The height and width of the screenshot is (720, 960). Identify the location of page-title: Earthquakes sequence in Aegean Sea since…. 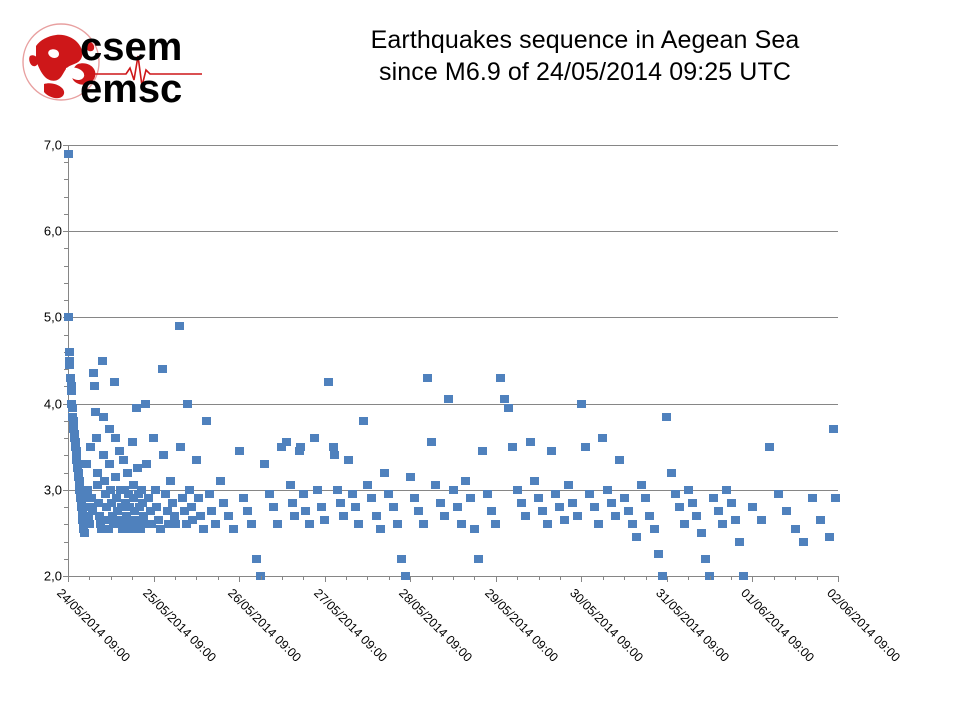
(585, 56).